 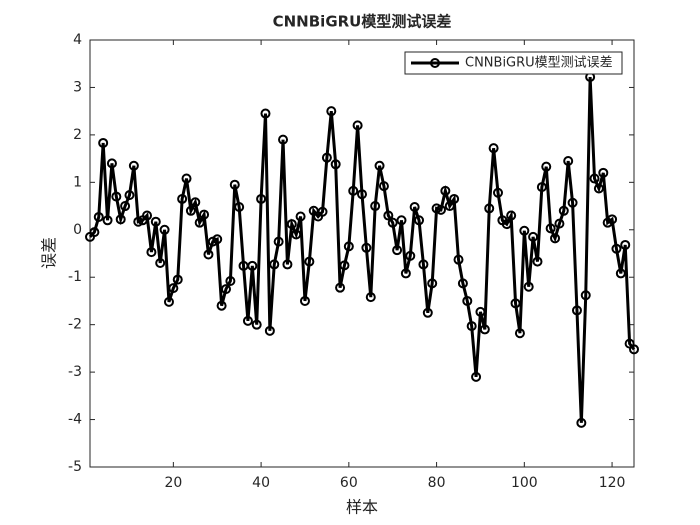 I want to click on y-axis-label: 误差, so click(x=49, y=253).